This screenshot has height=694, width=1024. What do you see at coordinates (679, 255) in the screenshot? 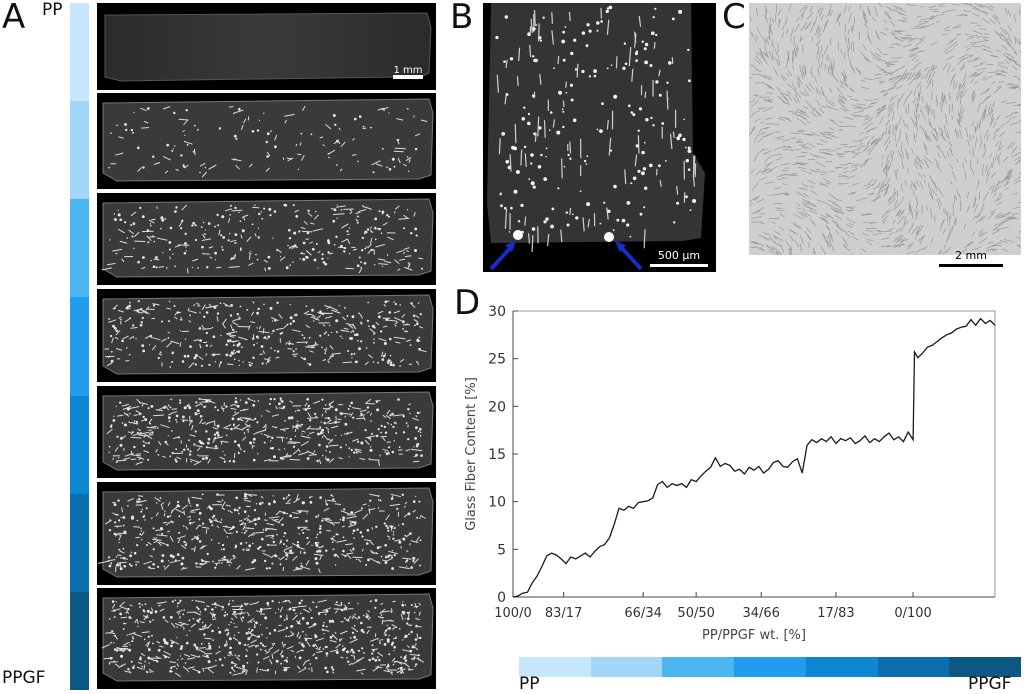
I see `scale-bar-500um-label: 500 µm` at bounding box center [679, 255].